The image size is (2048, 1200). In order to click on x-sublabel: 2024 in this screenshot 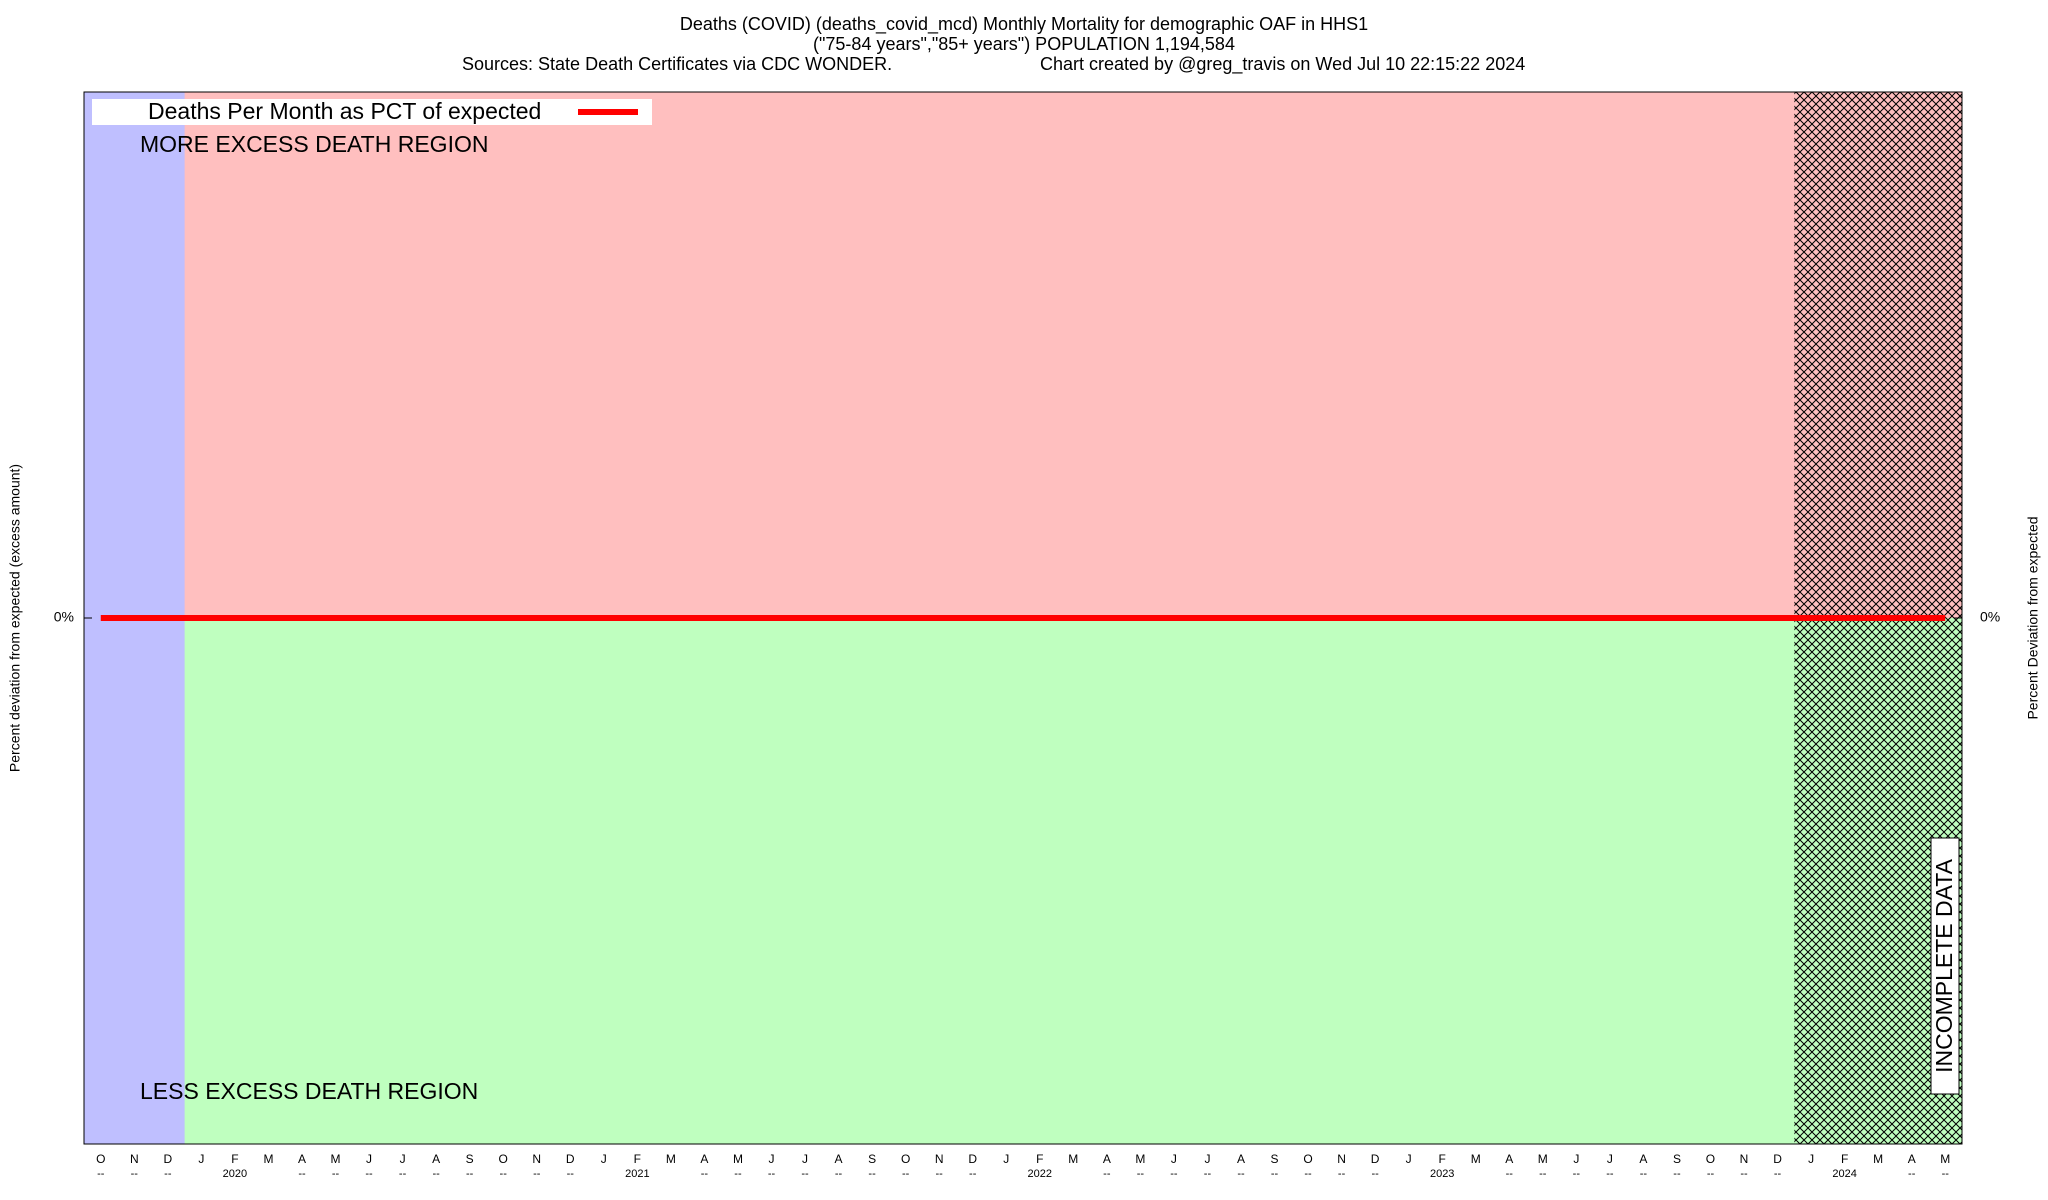, I will do `click(1844, 1174)`.